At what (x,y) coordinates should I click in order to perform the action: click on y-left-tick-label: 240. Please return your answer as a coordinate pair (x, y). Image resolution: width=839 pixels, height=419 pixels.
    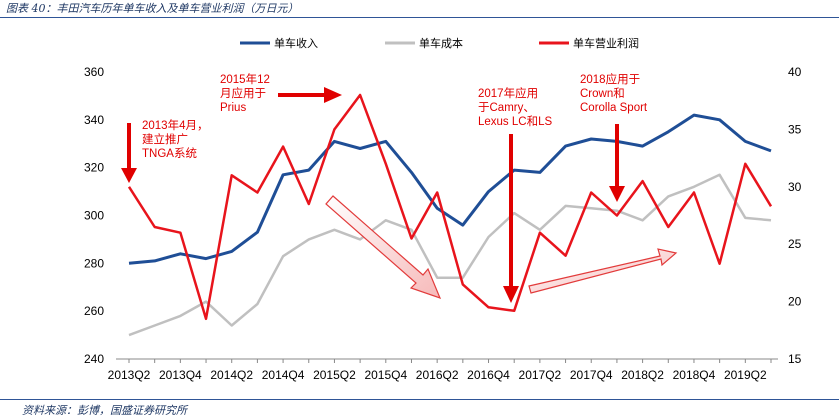
    Looking at the image, I should click on (94, 359).